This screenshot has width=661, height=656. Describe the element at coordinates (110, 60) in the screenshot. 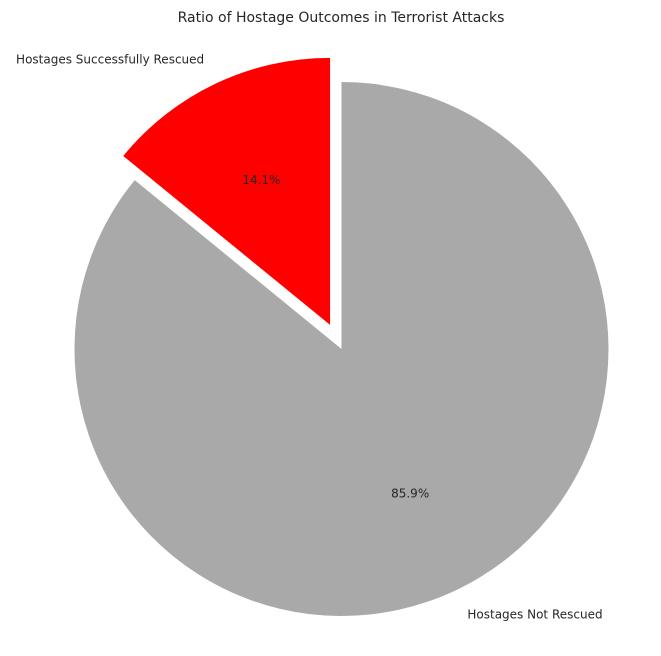

I see `pie-slice-1-category-label: Hostages Successfully Rescued` at that location.